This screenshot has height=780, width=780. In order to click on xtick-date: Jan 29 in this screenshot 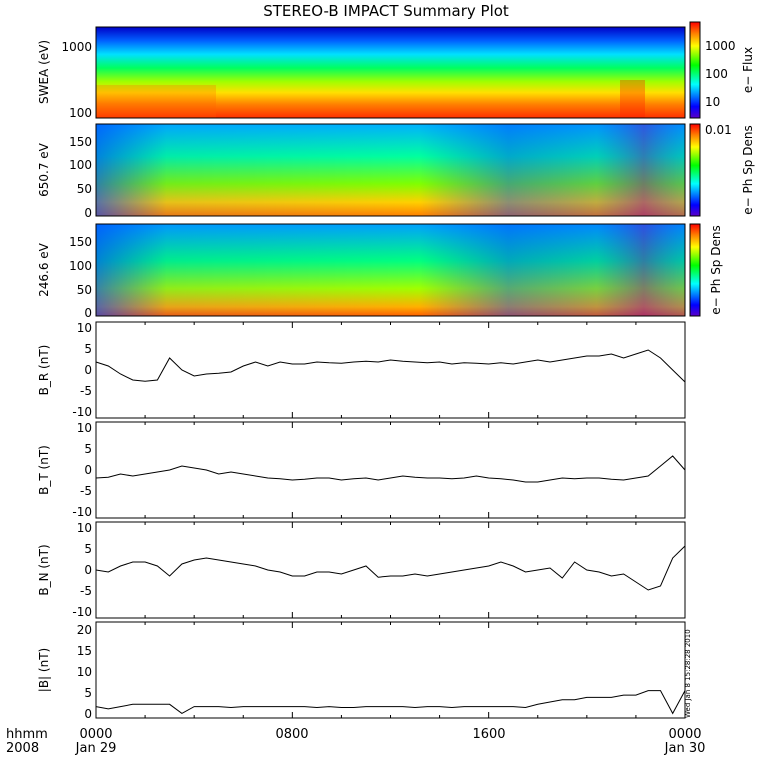, I will do `click(96, 748)`.